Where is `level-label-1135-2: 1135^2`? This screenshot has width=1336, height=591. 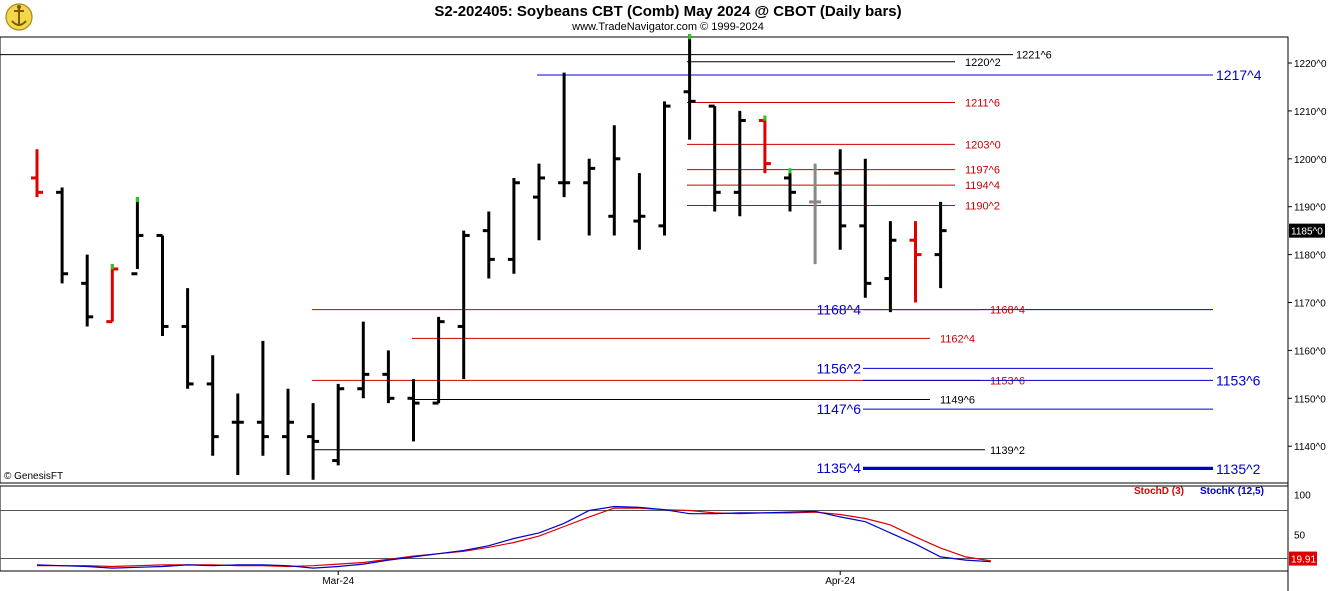 level-label-1135-2: 1135^2 is located at coordinates (1238, 469).